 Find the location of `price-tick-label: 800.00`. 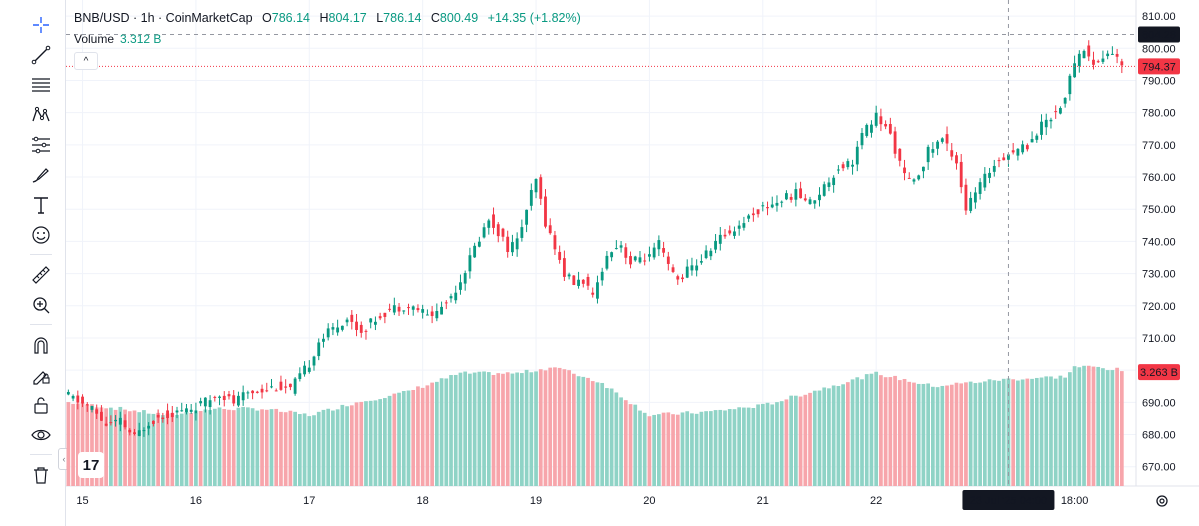

price-tick-label: 800.00 is located at coordinates (1159, 49).